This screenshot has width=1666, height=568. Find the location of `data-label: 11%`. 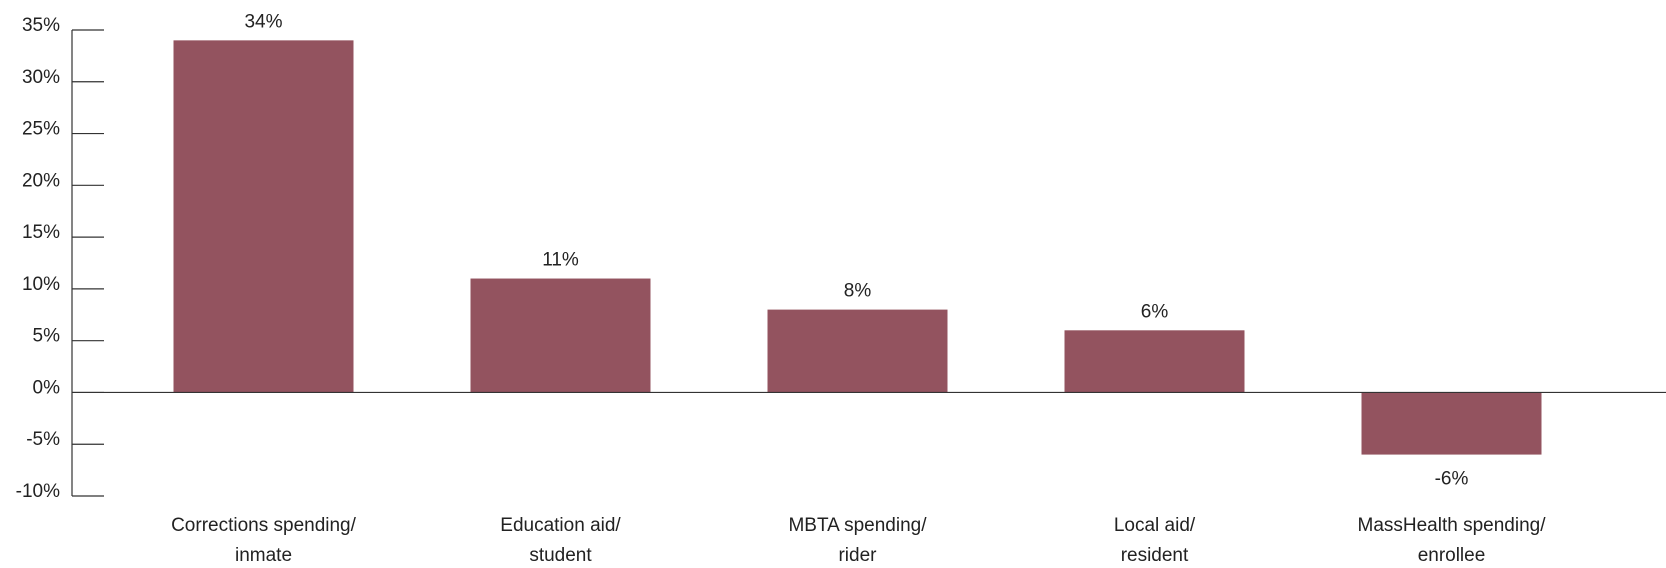

data-label: 11% is located at coordinates (560, 260).